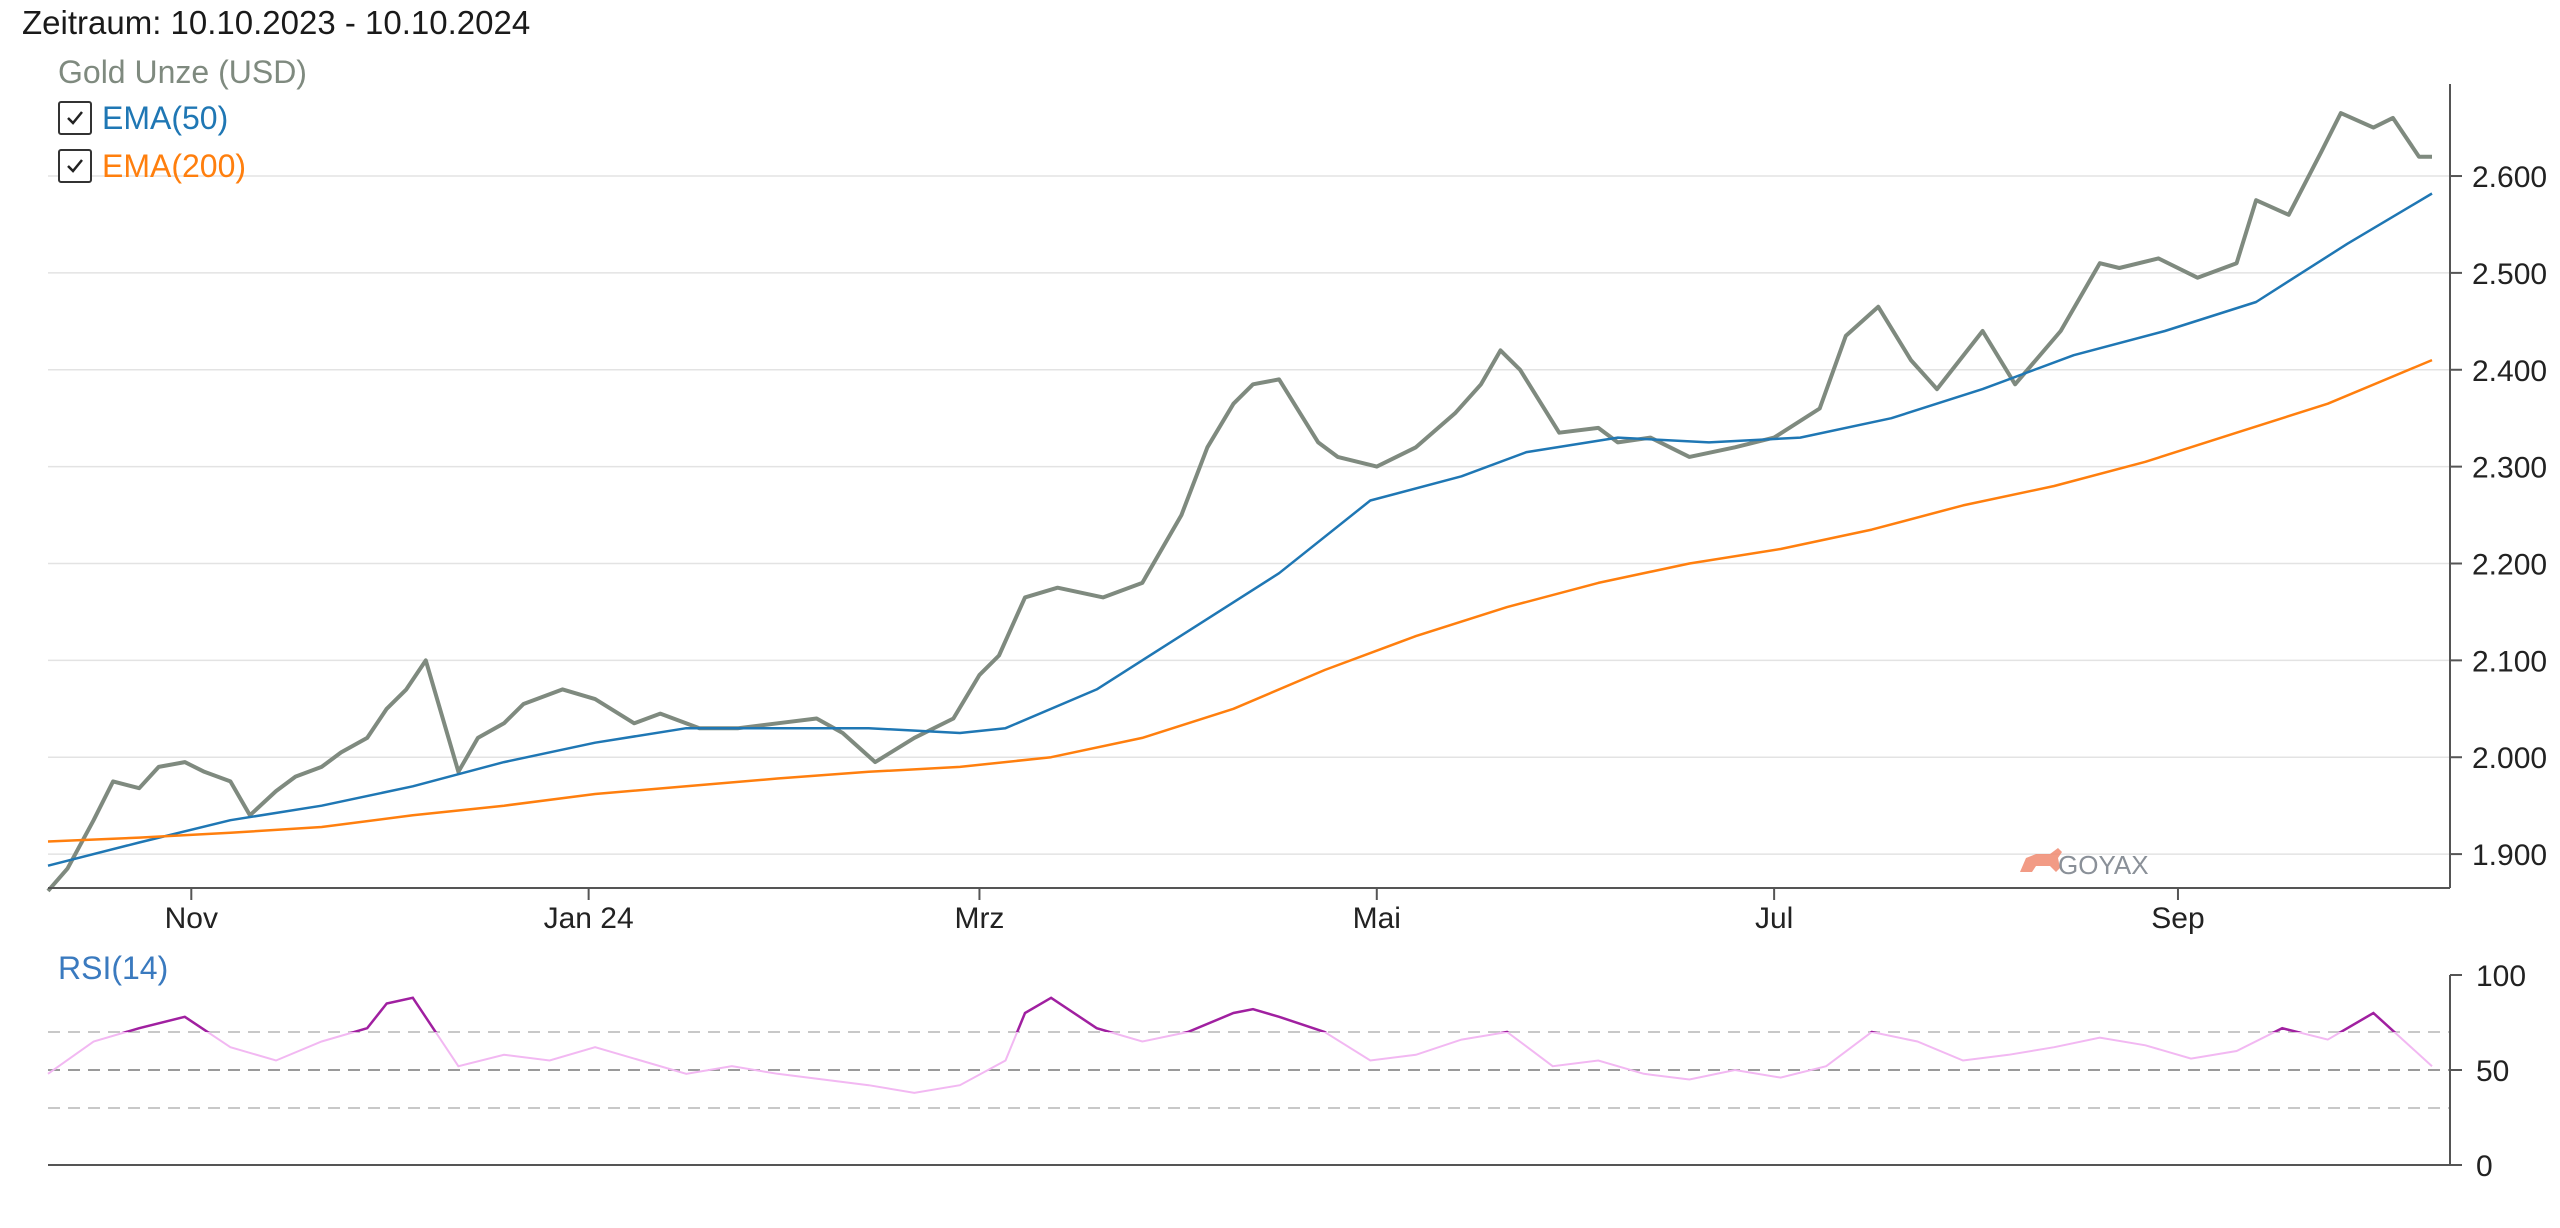 The image size is (2560, 1228). I want to click on rsi-y-tick-label: 50, so click(2492, 1071).